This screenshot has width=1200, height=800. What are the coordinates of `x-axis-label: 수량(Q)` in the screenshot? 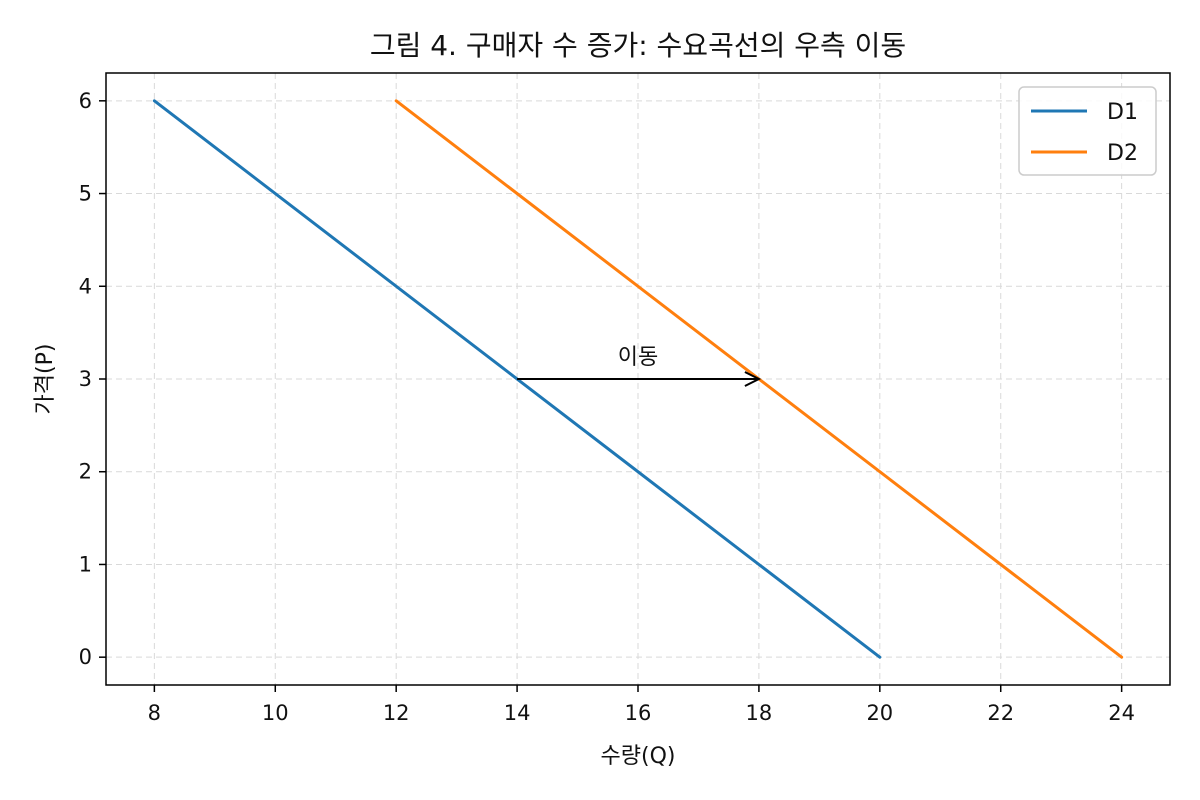 It's located at (638, 756).